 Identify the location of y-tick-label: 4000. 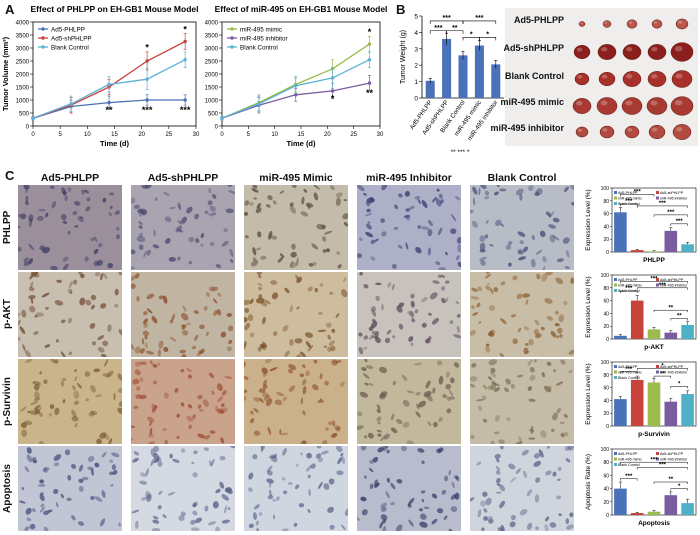
(23, 24).